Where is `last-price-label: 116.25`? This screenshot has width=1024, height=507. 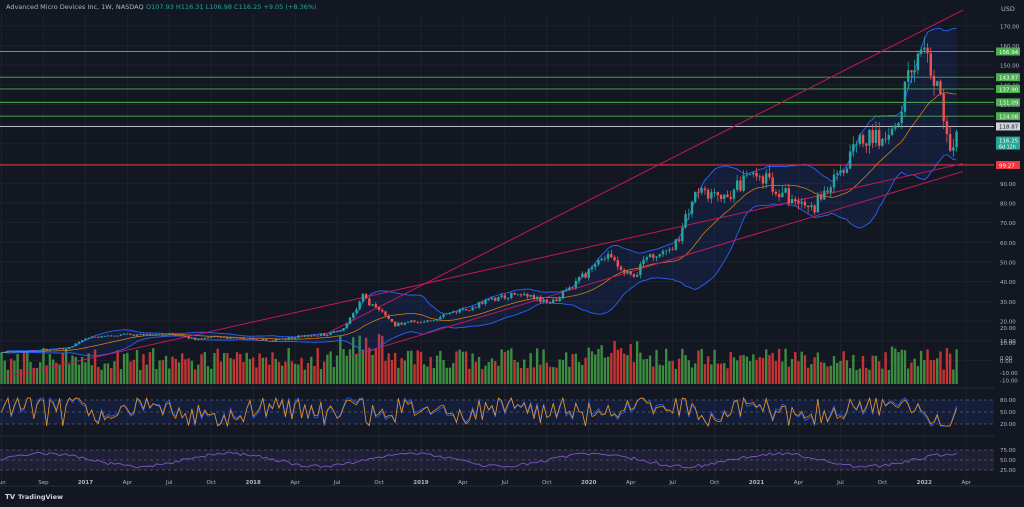 last-price-label: 116.25 is located at coordinates (1009, 142).